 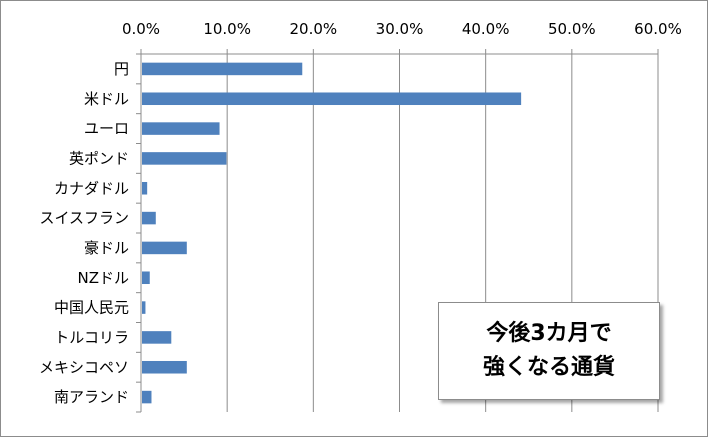 What do you see at coordinates (572, 29) in the screenshot?
I see `x-tick-label: 50.0%` at bounding box center [572, 29].